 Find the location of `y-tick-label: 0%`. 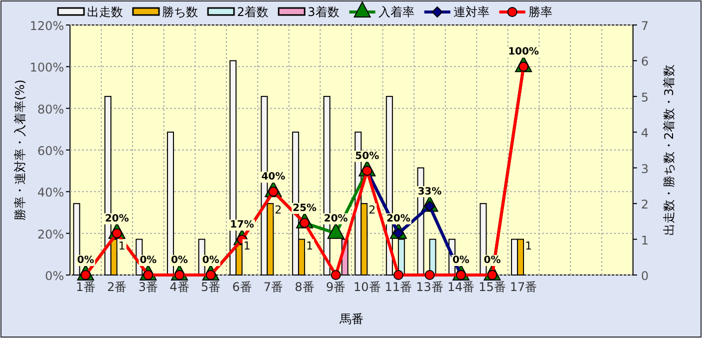

y-tick-label: 0% is located at coordinates (54, 276).